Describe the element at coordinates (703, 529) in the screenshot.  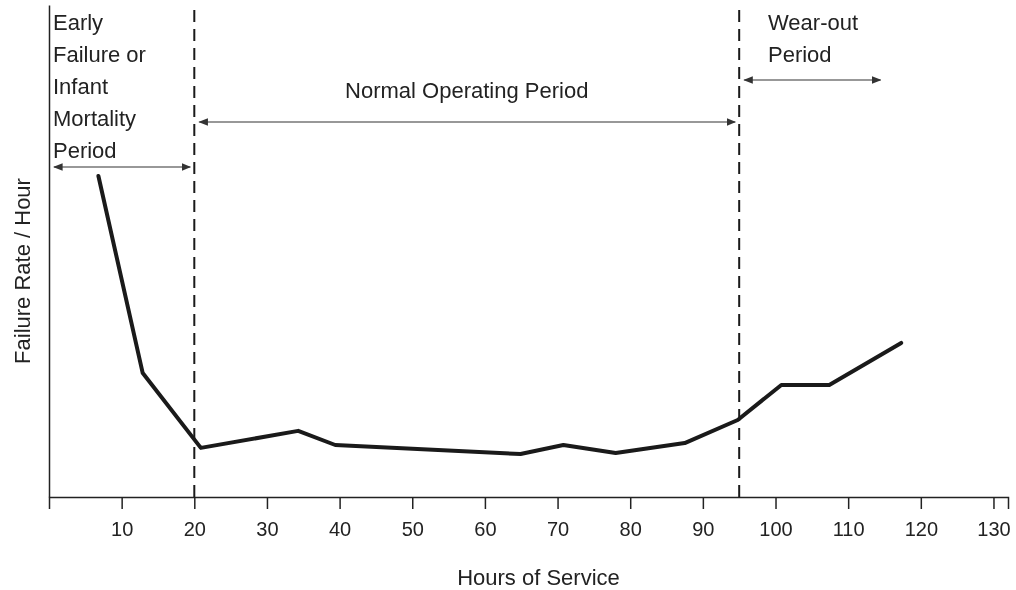
I see `x-tick-label: 90` at that location.